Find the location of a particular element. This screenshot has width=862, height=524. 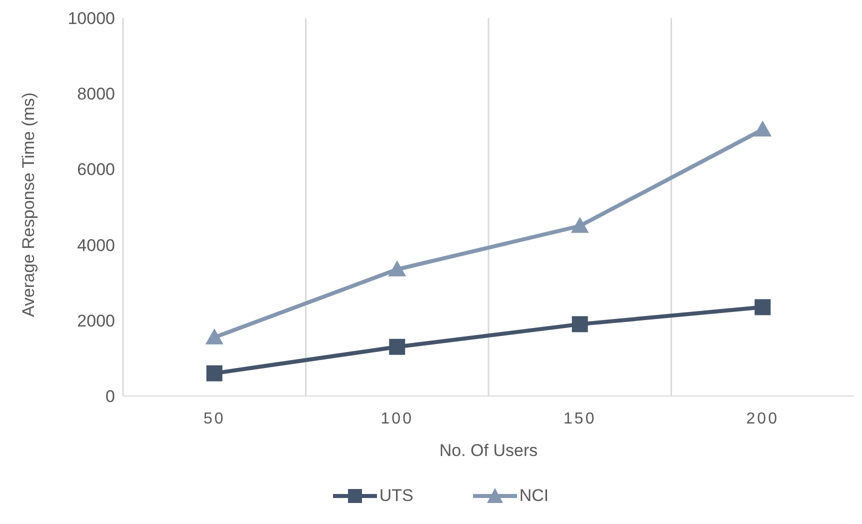

y-tick-label: 10000 is located at coordinates (91, 18).